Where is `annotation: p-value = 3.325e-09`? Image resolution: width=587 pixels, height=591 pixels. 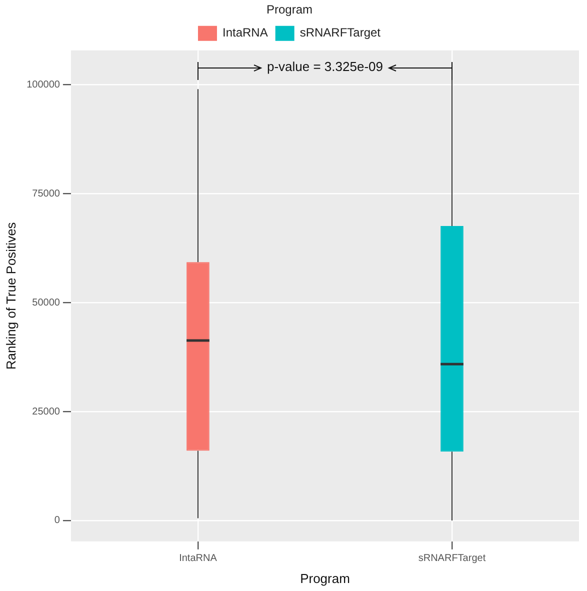
annotation: p-value = 3.325e-09 is located at coordinates (324, 66).